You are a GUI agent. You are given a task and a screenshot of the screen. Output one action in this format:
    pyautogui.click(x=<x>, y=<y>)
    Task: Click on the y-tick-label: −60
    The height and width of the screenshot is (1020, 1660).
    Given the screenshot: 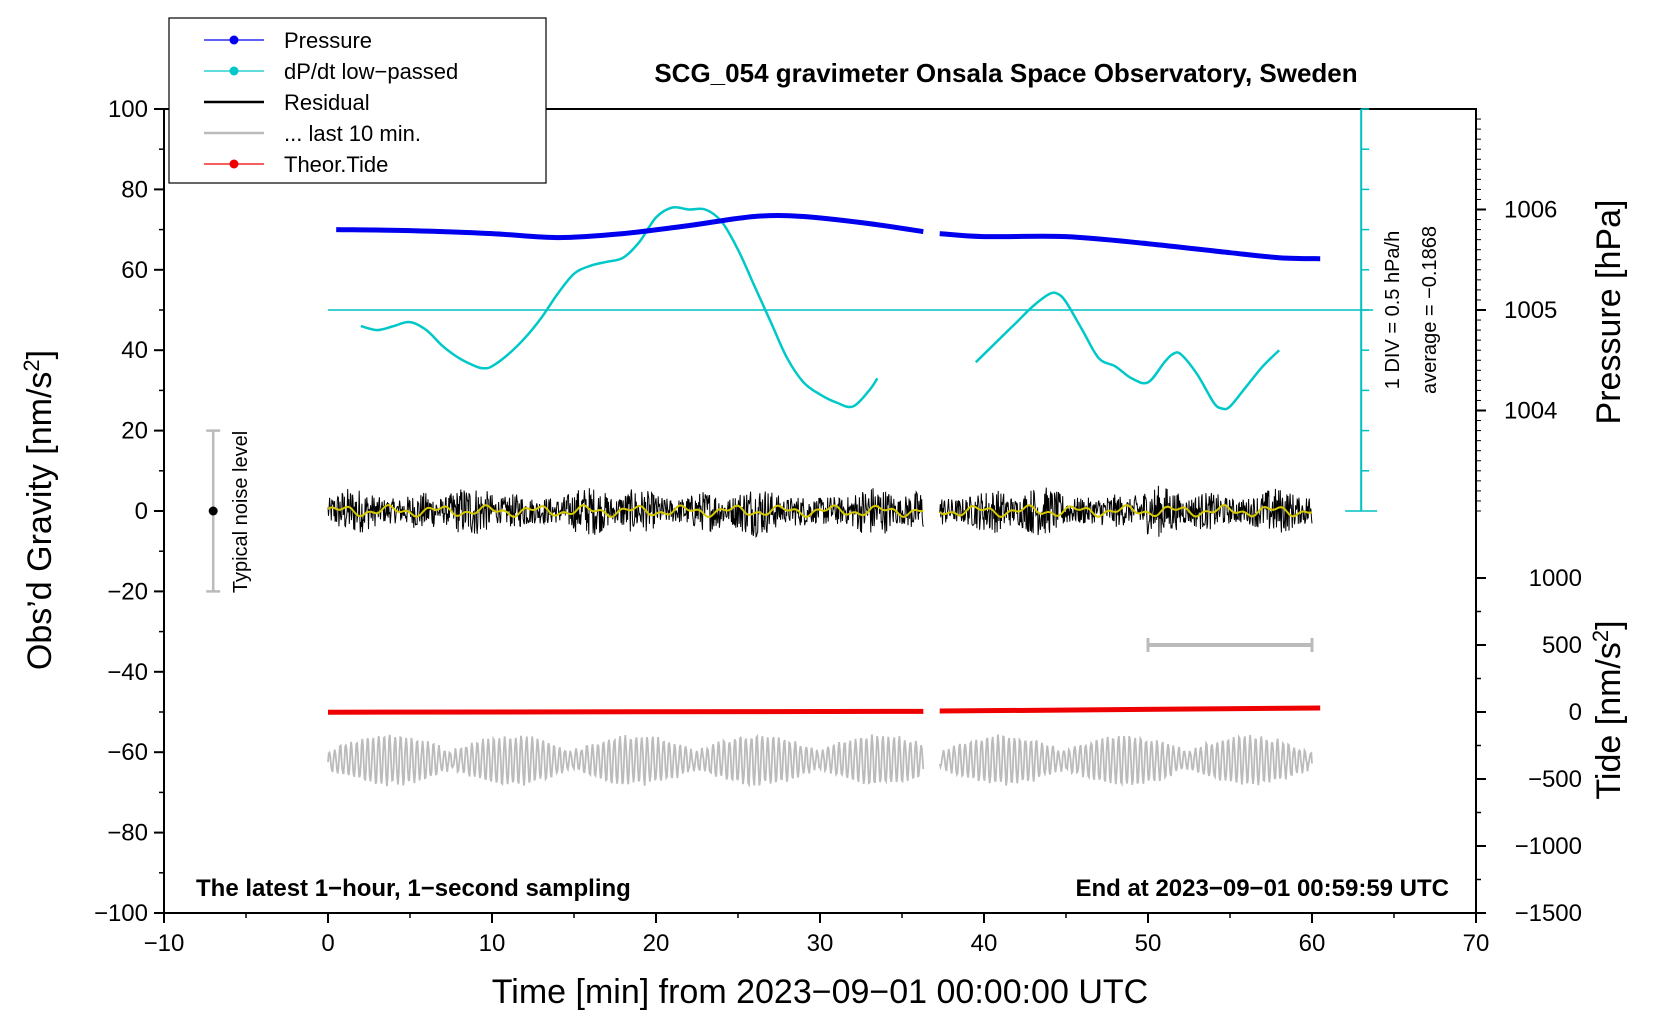 What is the action you would take?
    pyautogui.click(x=127, y=752)
    